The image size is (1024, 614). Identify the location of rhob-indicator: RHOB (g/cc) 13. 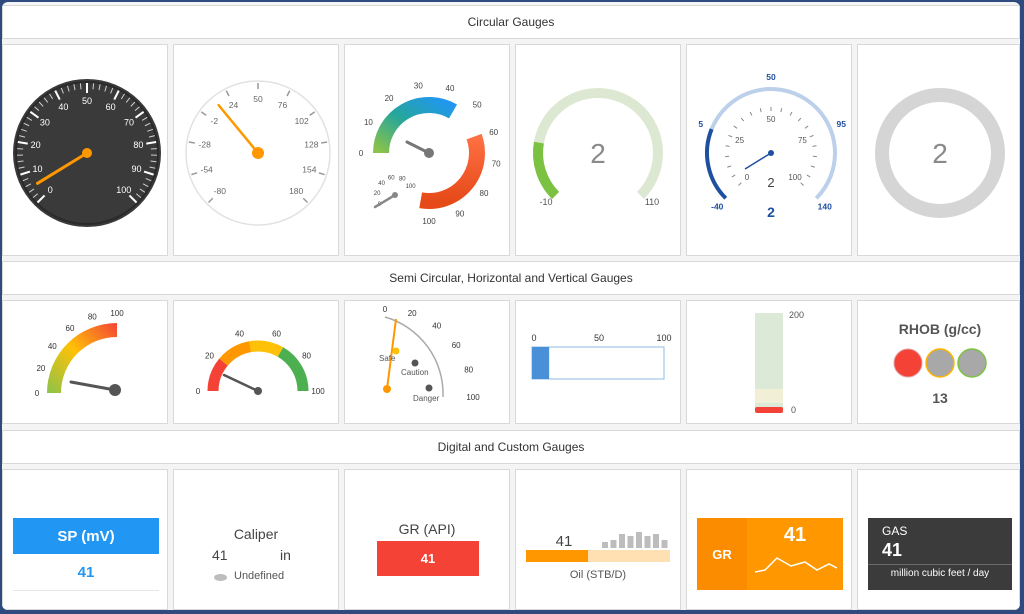
(938, 362).